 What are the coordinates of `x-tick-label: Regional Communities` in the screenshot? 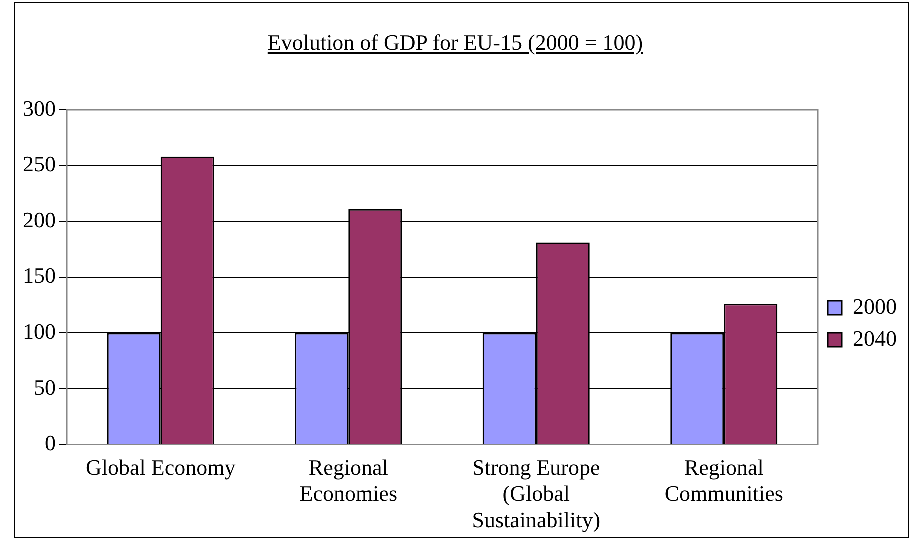 It's located at (724, 480).